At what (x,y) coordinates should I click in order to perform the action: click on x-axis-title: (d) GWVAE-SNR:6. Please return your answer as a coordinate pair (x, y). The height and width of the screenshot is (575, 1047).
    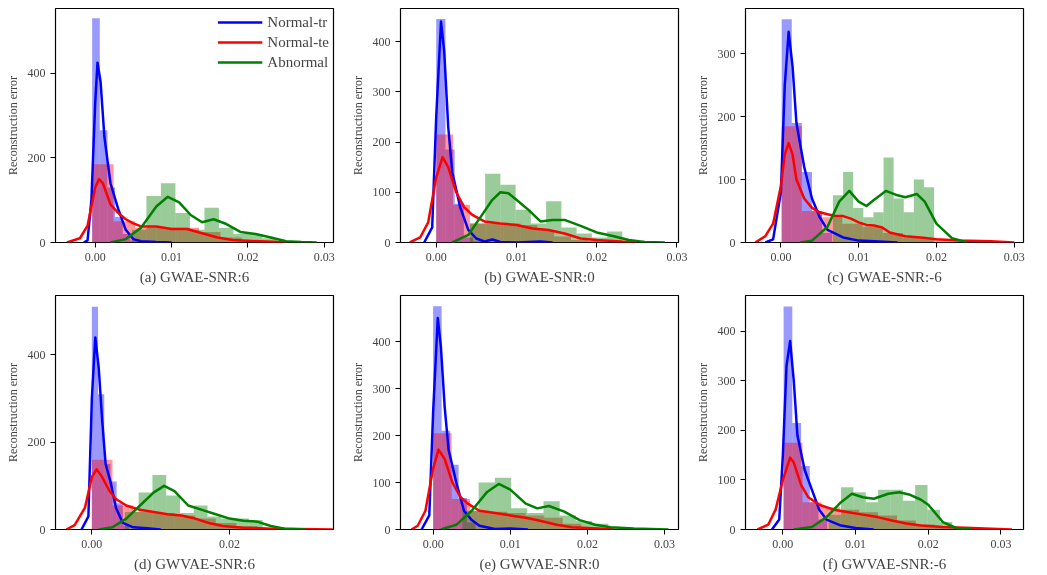
    Looking at the image, I should click on (195, 564).